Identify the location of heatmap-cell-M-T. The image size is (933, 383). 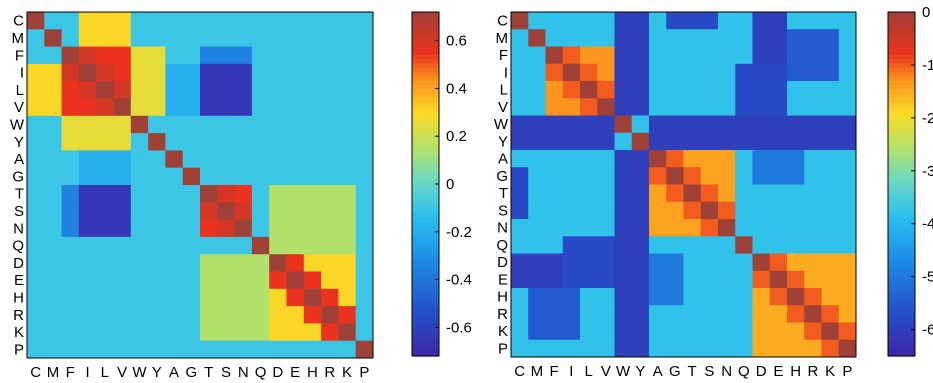
(693, 38).